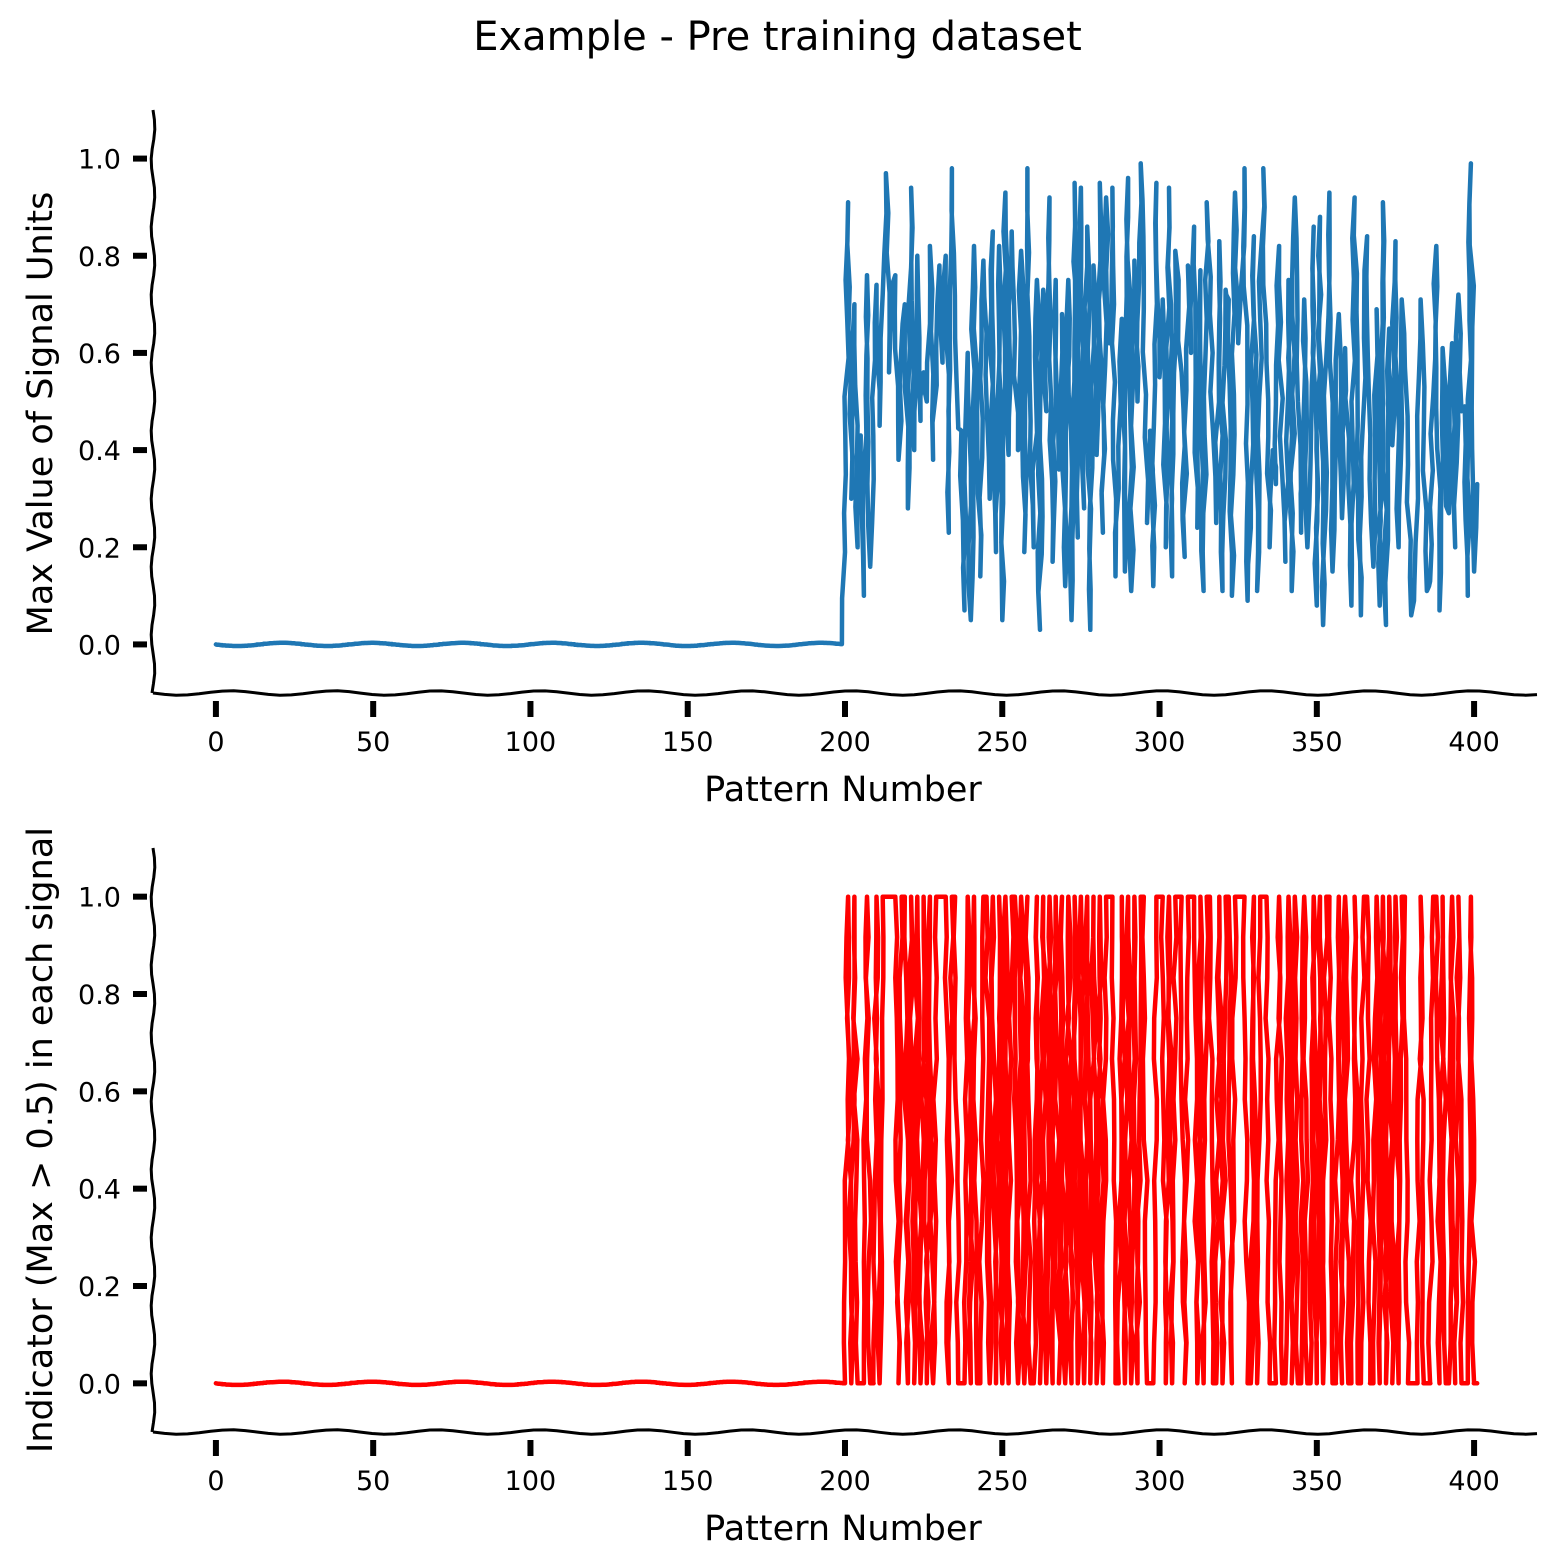 The image size is (1555, 1567). Describe the element at coordinates (41, 414) in the screenshot. I see `y-axis-label: Max Value of Signal Units` at that location.